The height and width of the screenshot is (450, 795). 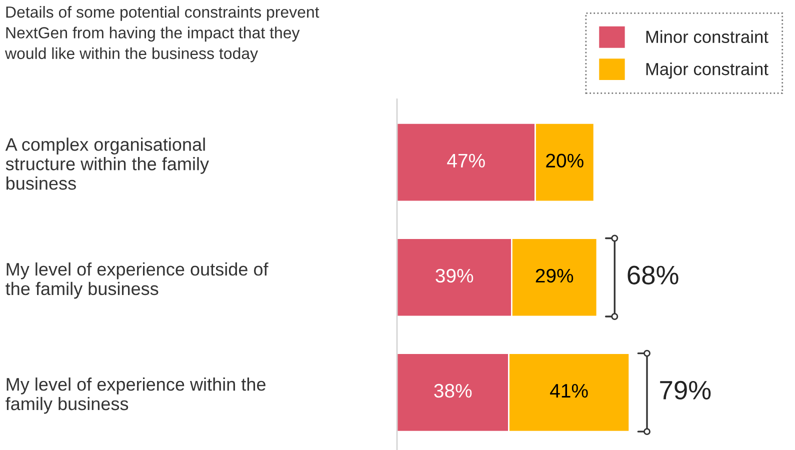 I want to click on data-label: 29%, so click(x=555, y=275).